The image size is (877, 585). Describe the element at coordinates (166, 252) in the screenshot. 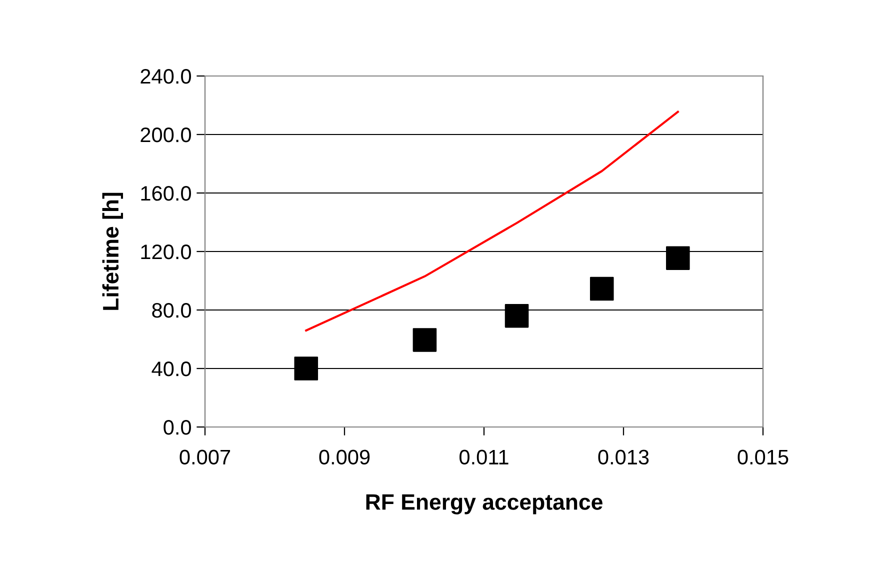

I see `y-tick-label: 120.0` at that location.